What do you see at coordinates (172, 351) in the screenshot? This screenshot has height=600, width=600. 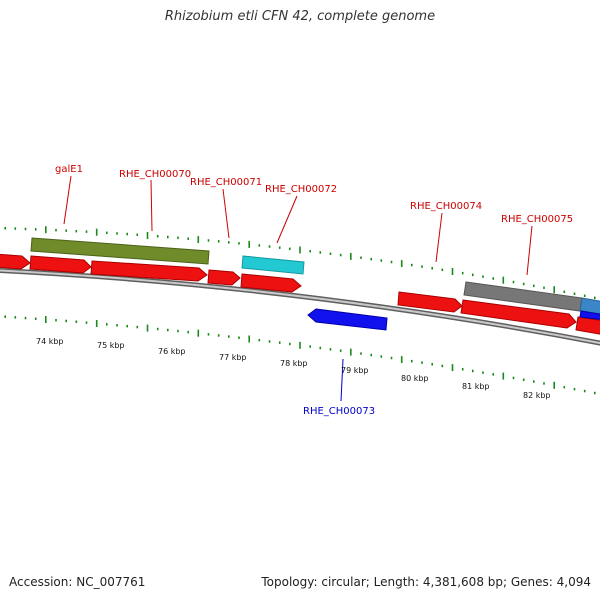 I see `scale-label: 76 kbp` at bounding box center [172, 351].